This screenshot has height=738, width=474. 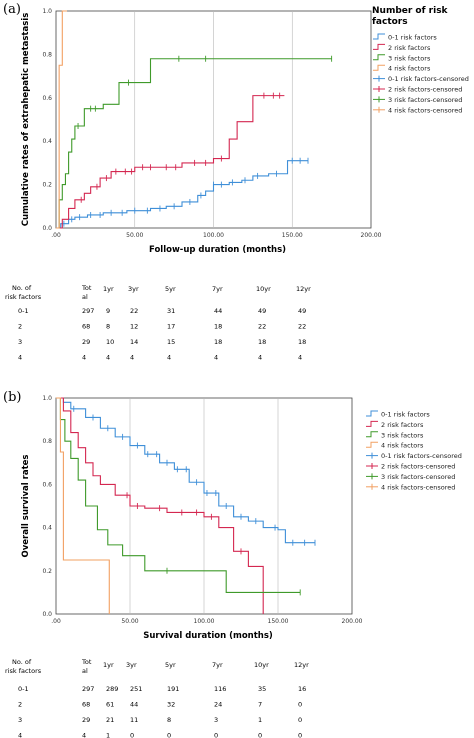 What do you see at coordinates (132, 735) in the screenshot?
I see `table-b-cell-3-3: 0` at bounding box center [132, 735].